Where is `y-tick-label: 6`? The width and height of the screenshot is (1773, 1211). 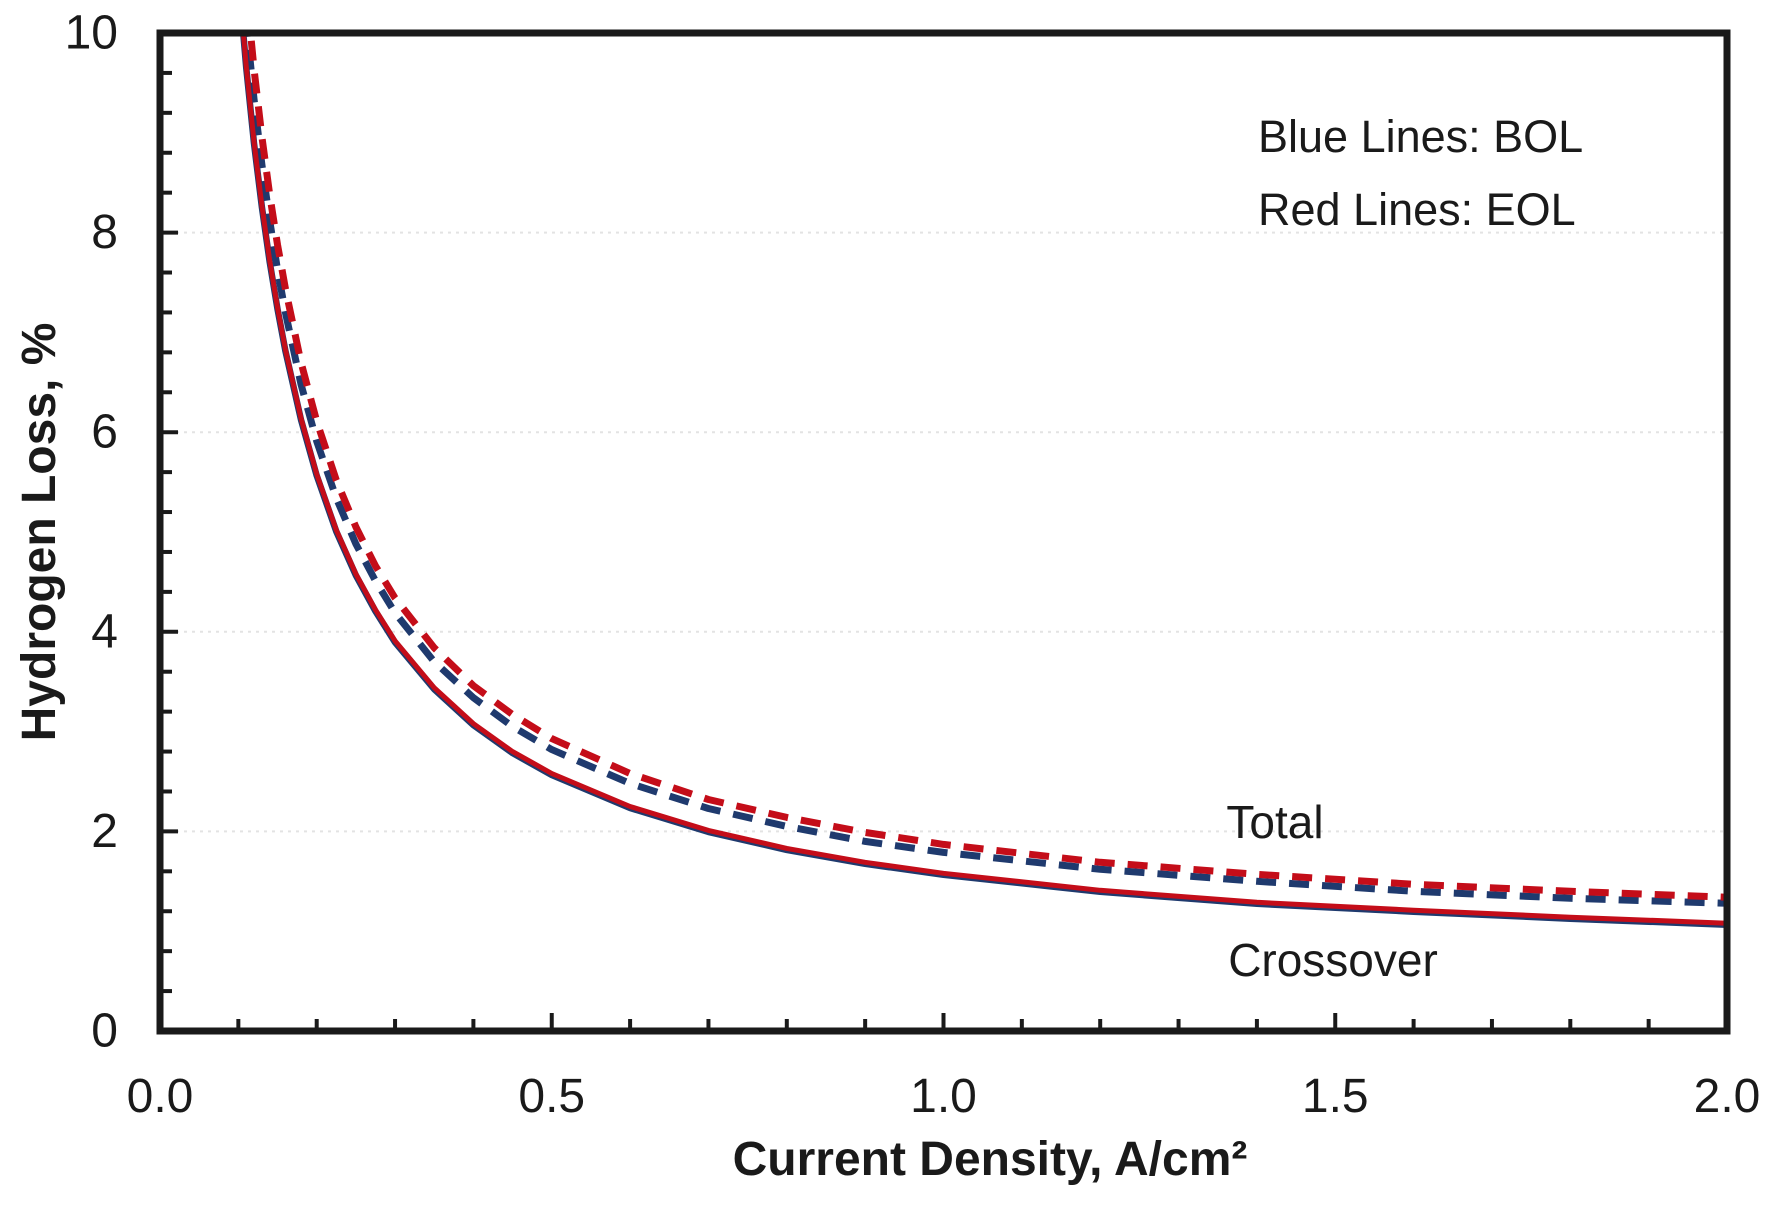 y-tick-label: 6 is located at coordinates (104, 432).